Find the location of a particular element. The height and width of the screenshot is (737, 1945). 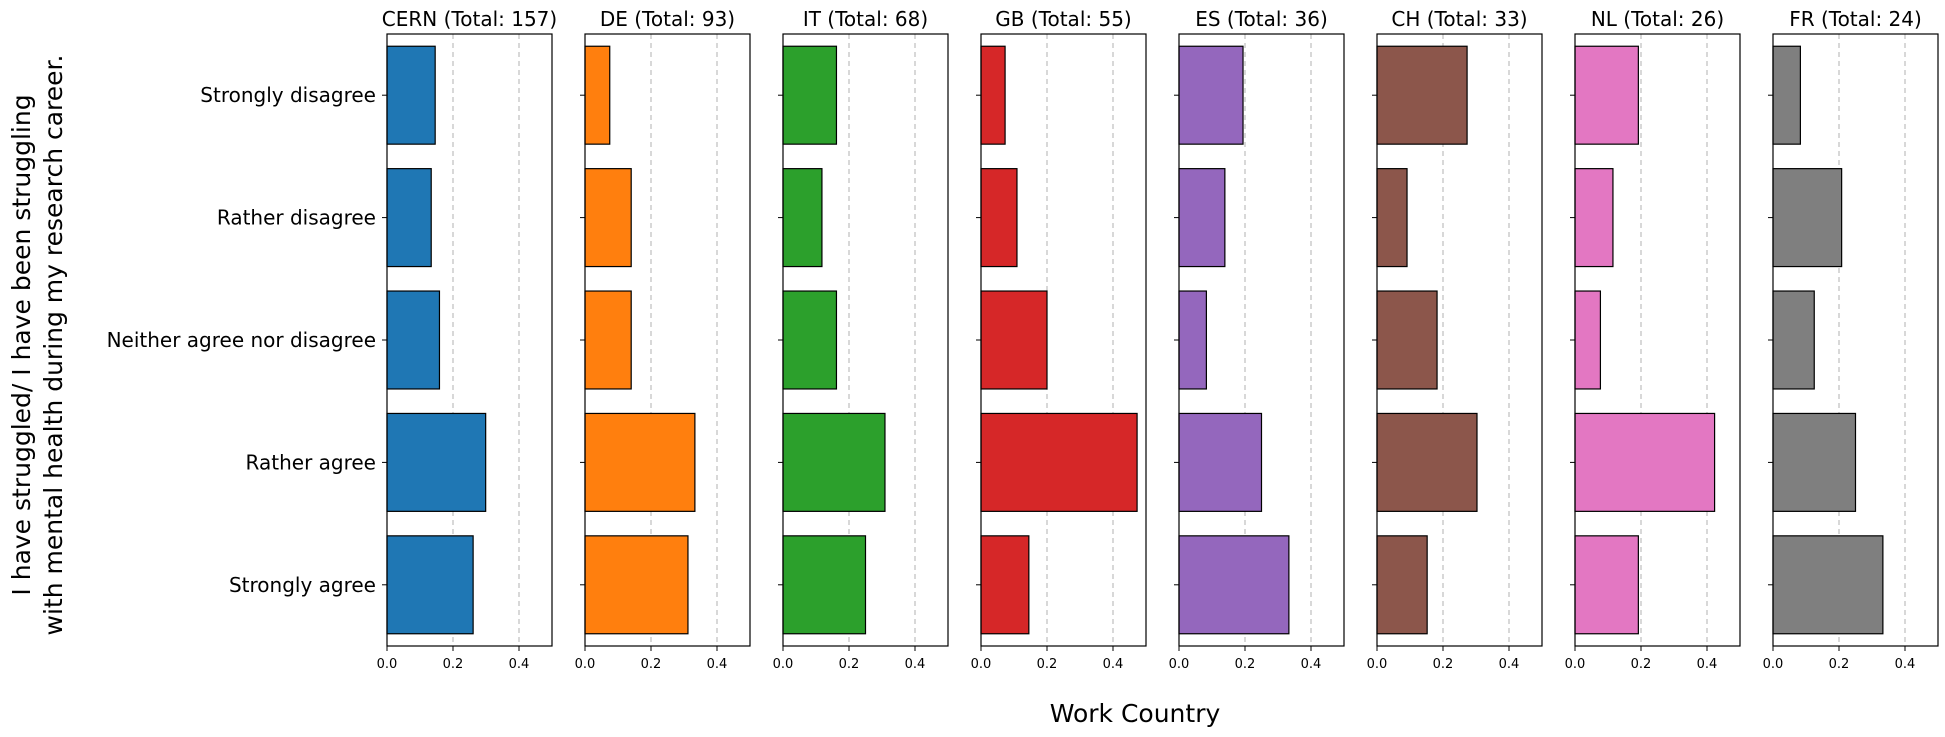

category-label: Strongly agree is located at coordinates (302, 585).